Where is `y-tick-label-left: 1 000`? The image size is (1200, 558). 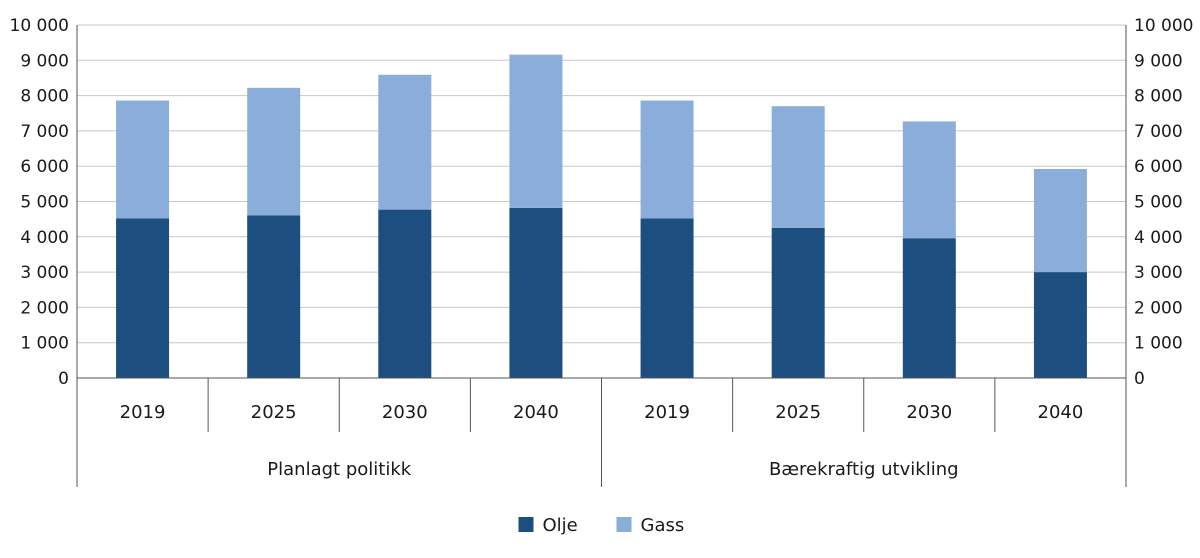 y-tick-label-left: 1 000 is located at coordinates (44, 344).